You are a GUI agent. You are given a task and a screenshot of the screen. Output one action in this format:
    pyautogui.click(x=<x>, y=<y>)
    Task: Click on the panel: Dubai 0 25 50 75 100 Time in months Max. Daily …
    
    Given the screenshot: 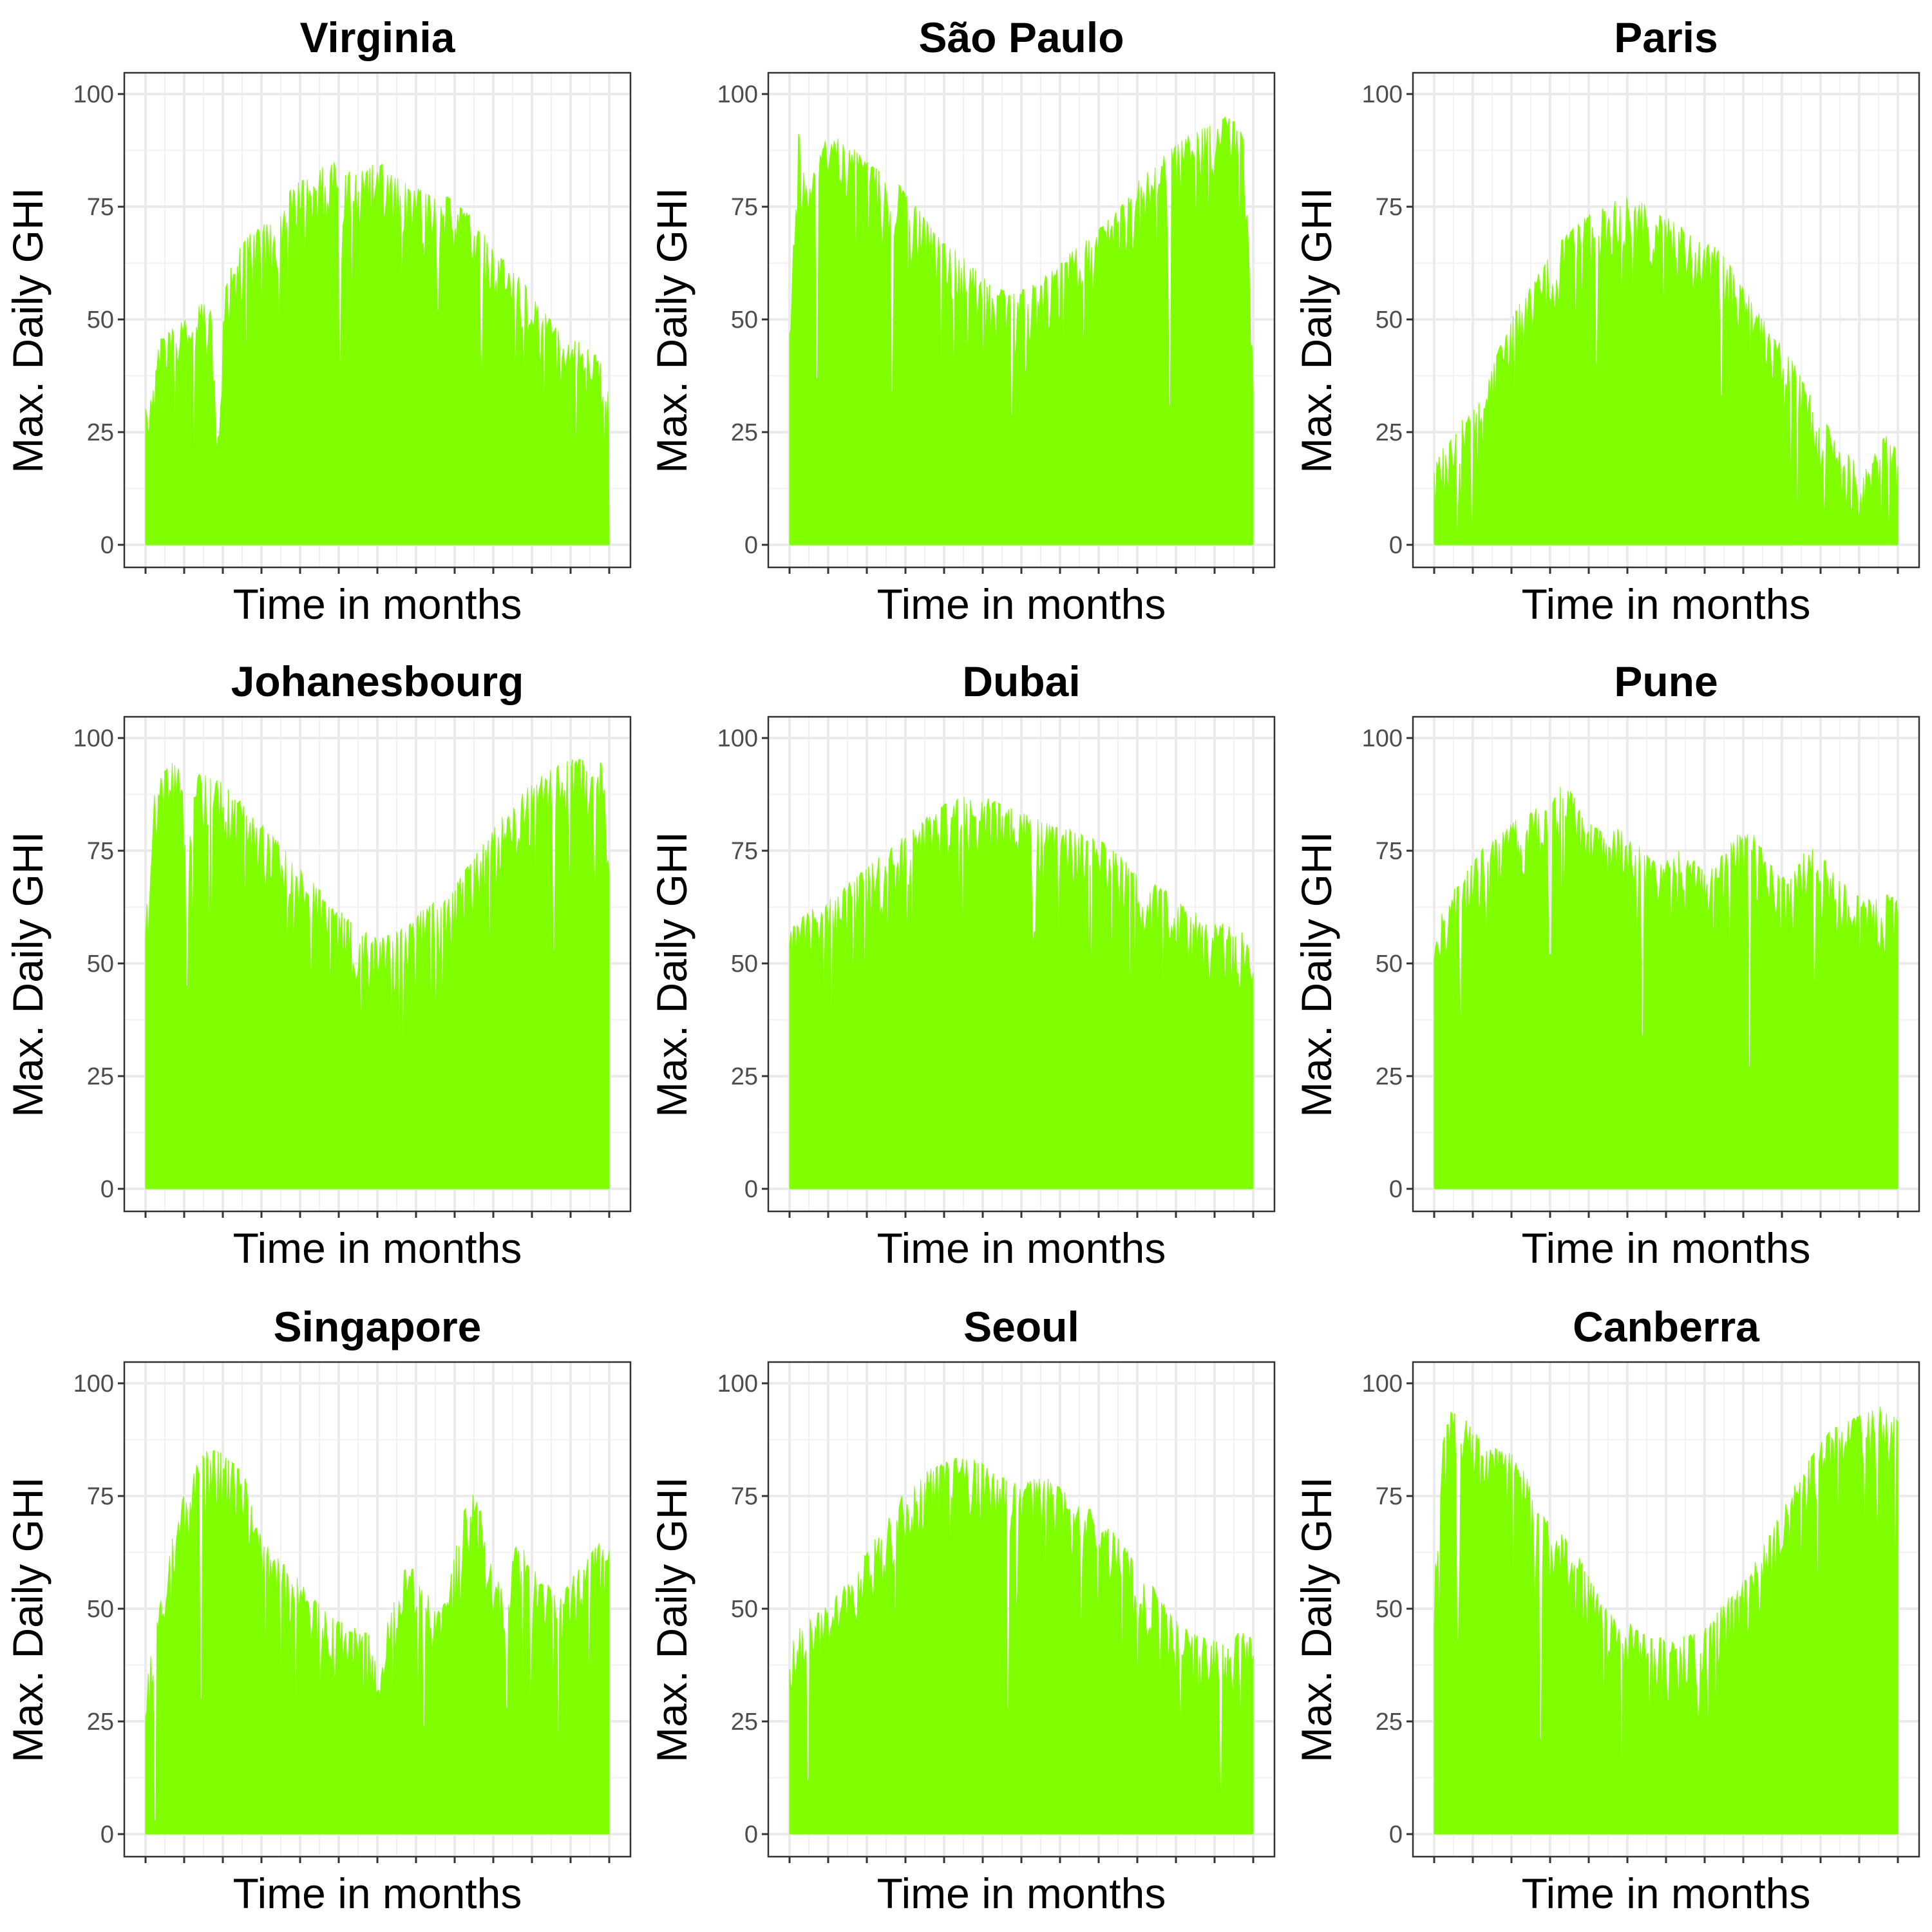 What is the action you would take?
    pyautogui.click(x=962, y=965)
    